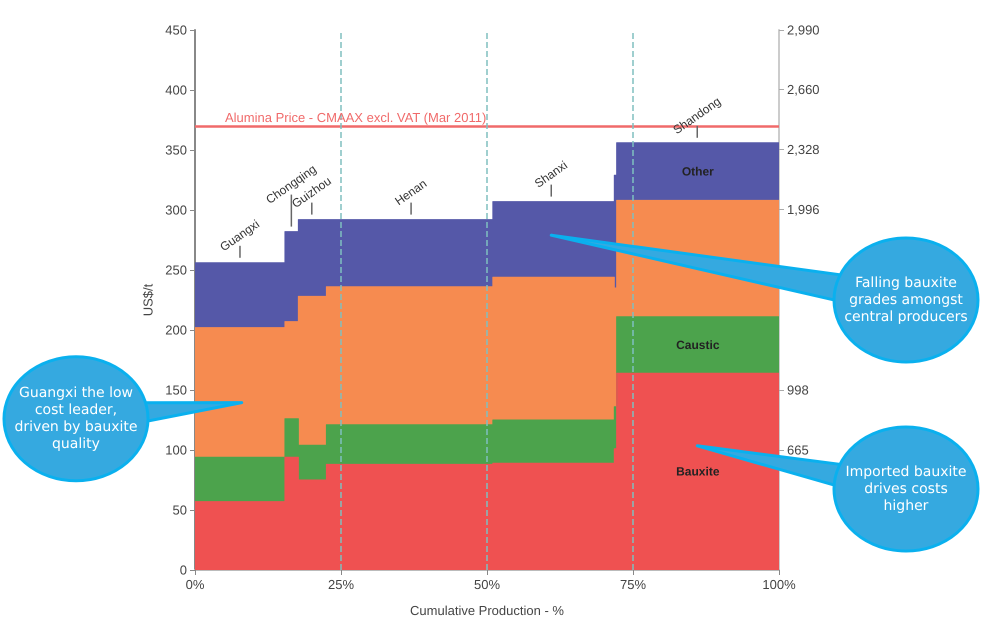  What do you see at coordinates (803, 210) in the screenshot?
I see `y2-tick-label: 1,996` at bounding box center [803, 210].